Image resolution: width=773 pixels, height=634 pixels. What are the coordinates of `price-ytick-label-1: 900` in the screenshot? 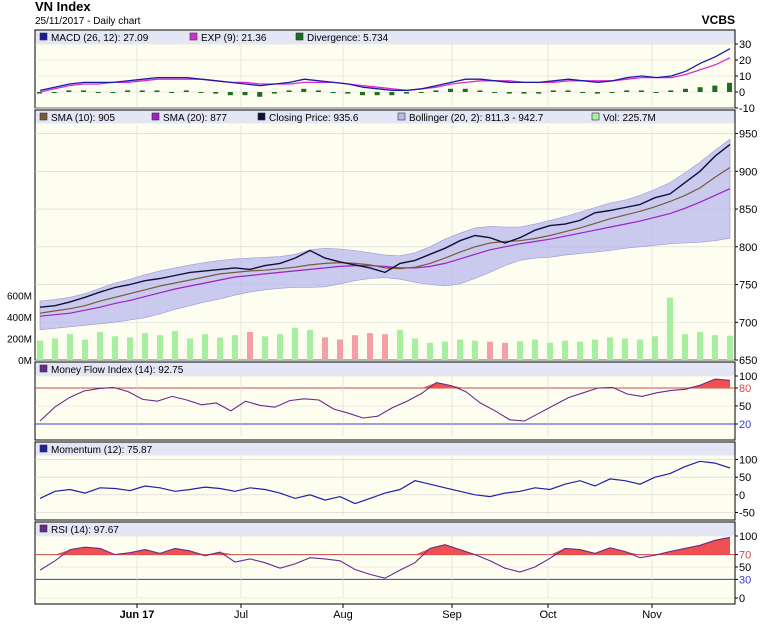 It's located at (748, 172).